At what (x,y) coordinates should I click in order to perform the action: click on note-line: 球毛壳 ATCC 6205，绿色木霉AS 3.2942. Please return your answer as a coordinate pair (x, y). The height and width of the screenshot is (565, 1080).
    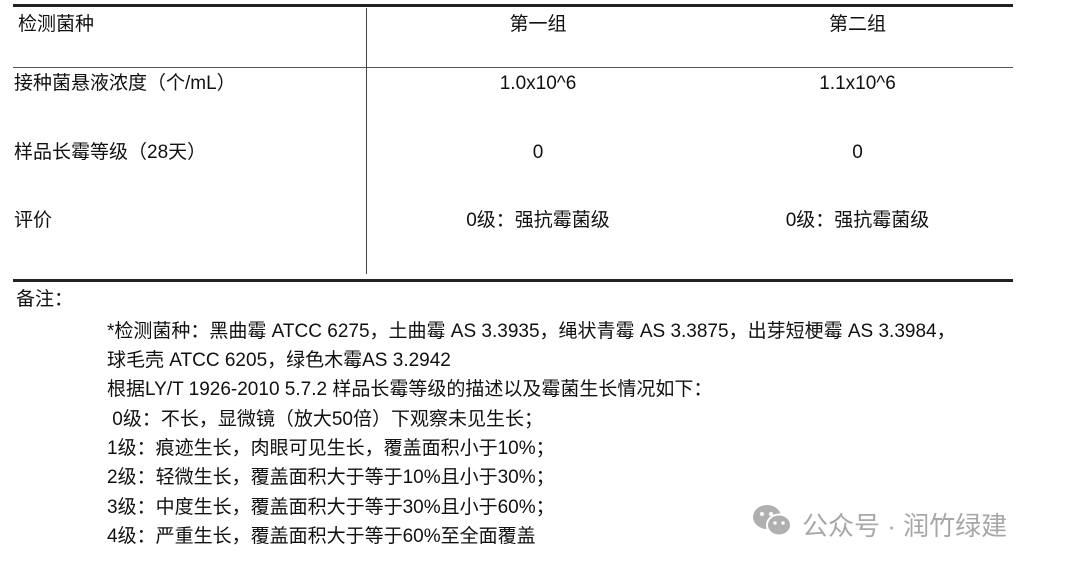
    Looking at the image, I should click on (279, 360).